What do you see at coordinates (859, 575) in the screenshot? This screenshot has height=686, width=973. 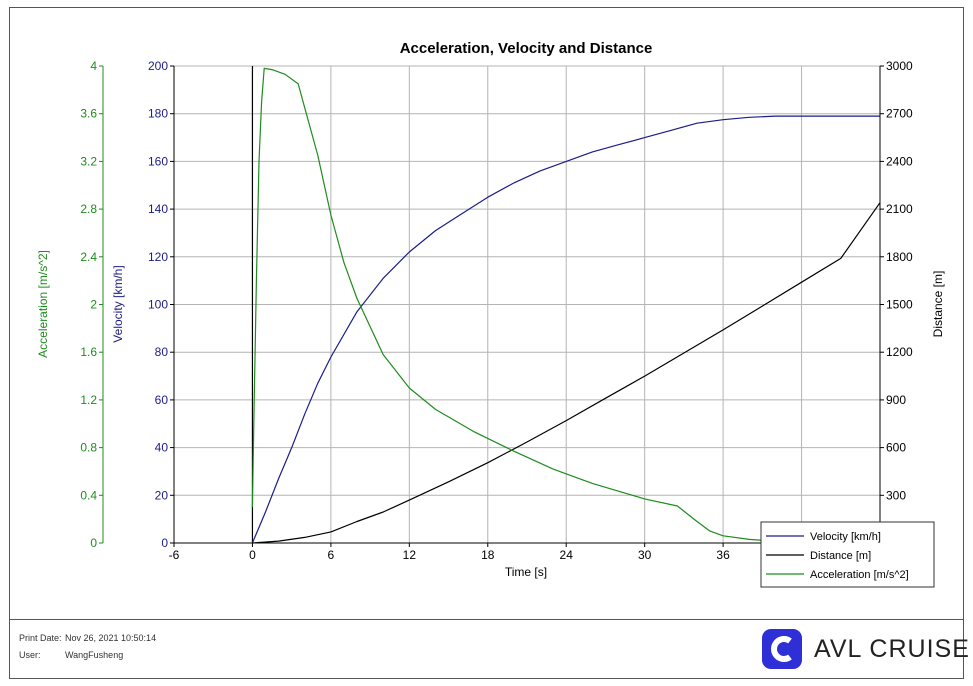 I see `legend-label-acceleration: Acceleration [m/s^2]` at bounding box center [859, 575].